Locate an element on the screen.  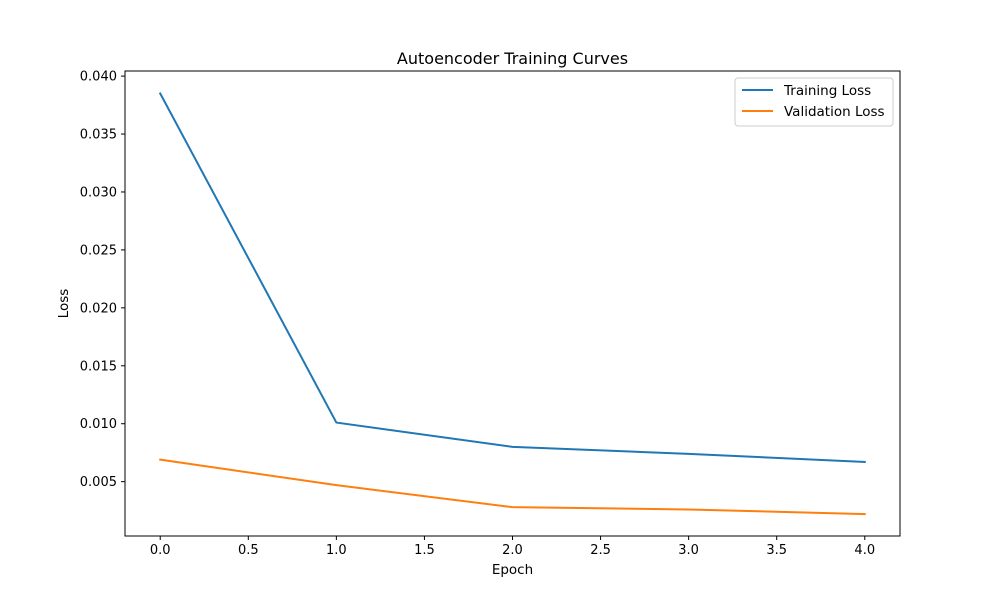
y-axis-ticks: 0.005 0.010 0.015 0.020 0.025 0.030 0.035 0.040 is located at coordinates (102, 280).